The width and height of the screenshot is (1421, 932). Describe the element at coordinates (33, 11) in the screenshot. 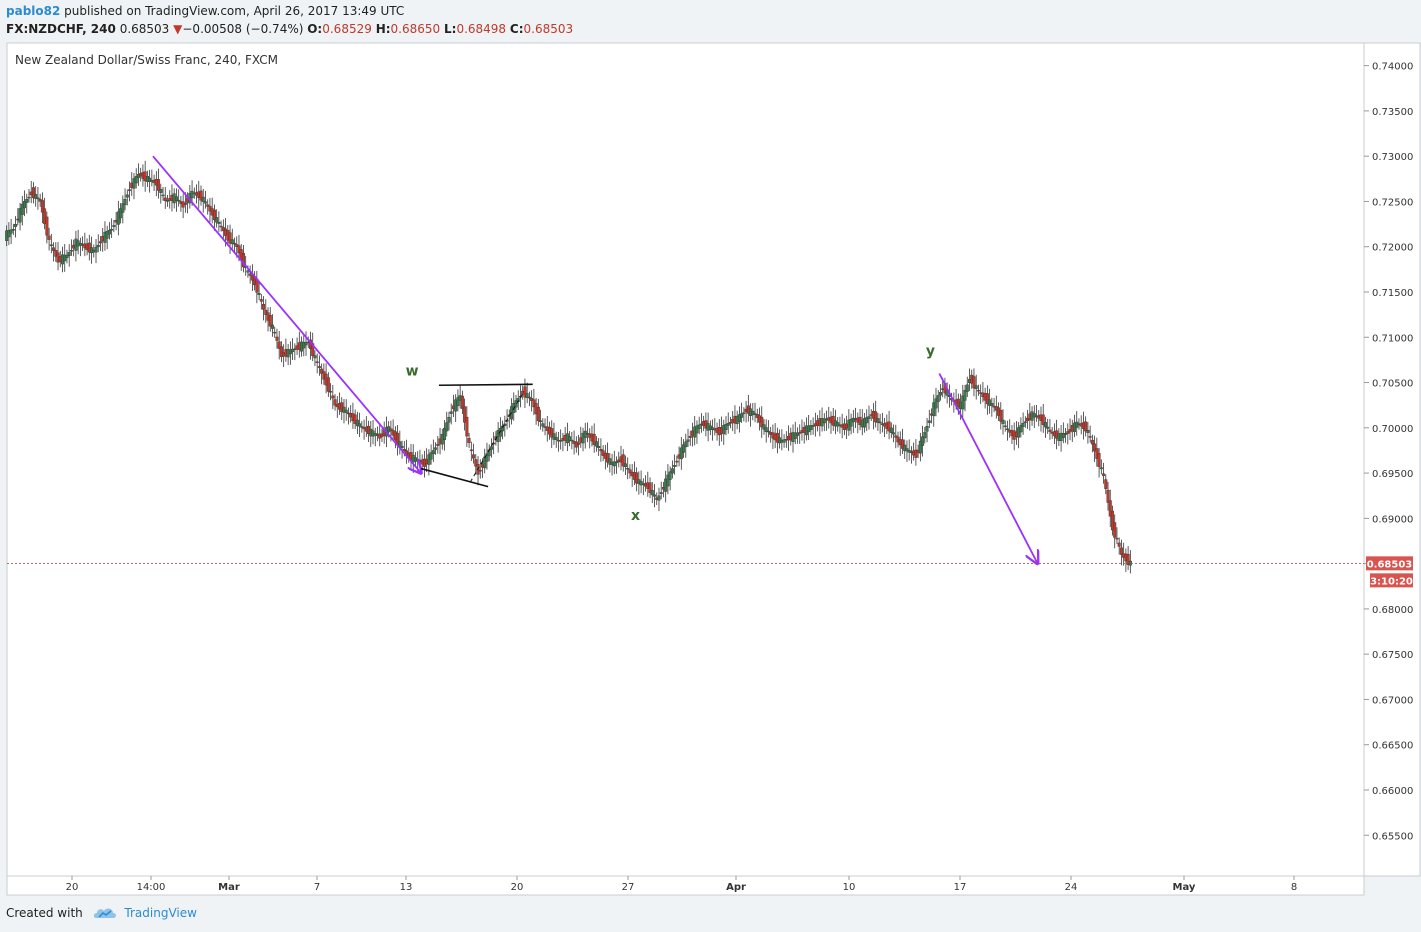

I see `author-link: pablo82` at that location.